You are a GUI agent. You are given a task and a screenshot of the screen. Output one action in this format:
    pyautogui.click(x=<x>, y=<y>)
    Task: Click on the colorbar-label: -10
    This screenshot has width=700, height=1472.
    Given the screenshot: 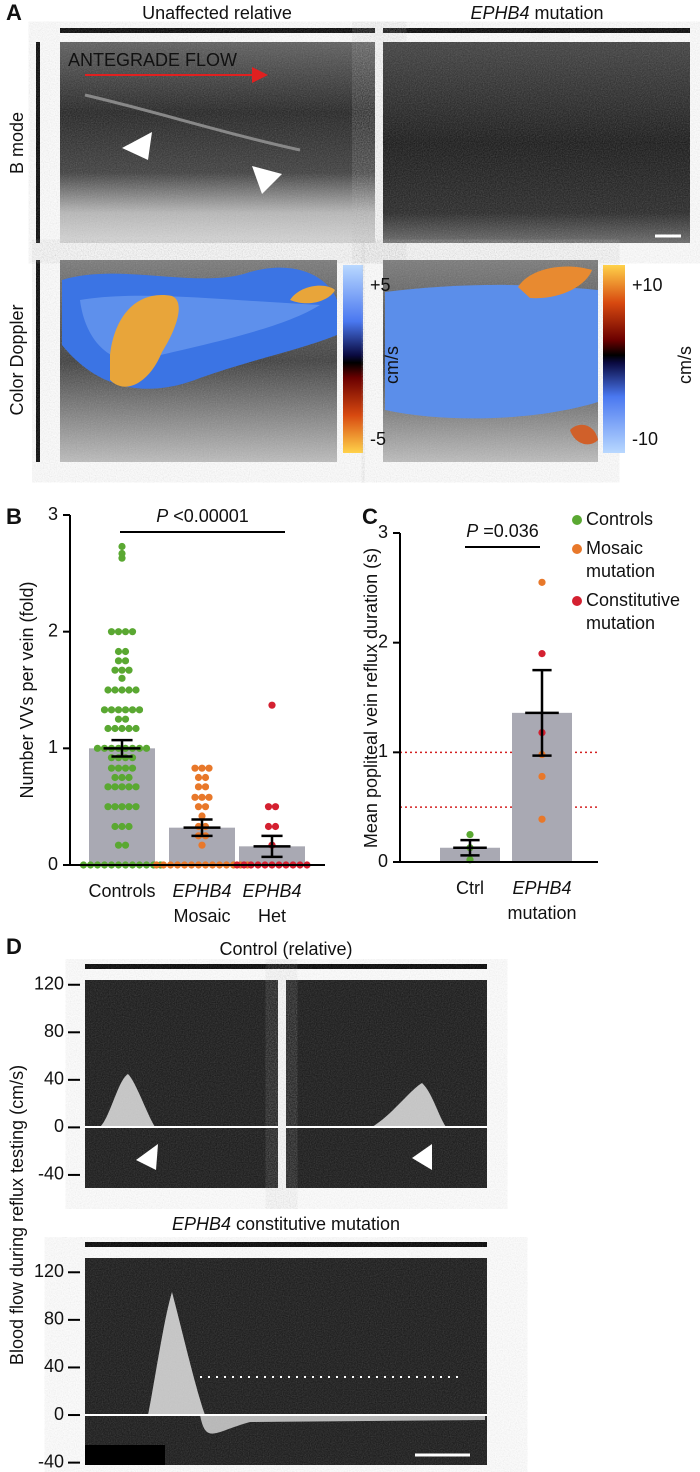 What is the action you would take?
    pyautogui.click(x=645, y=439)
    